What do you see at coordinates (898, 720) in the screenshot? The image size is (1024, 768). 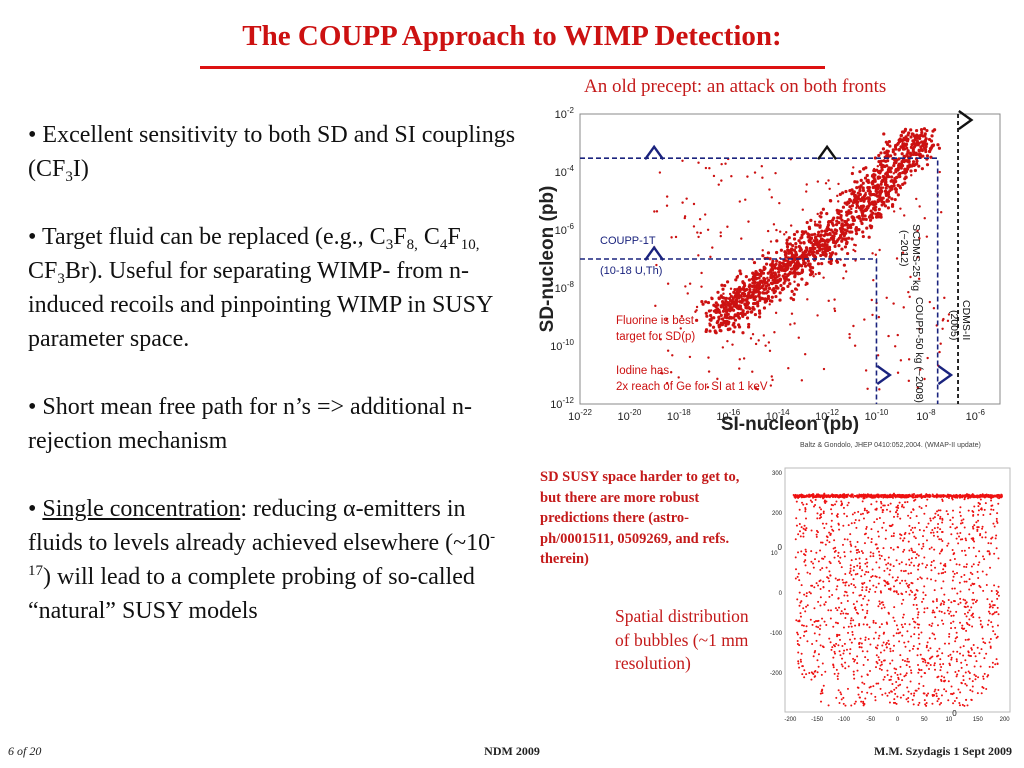 I see `bubble-x-tick-label: 0` at bounding box center [898, 720].